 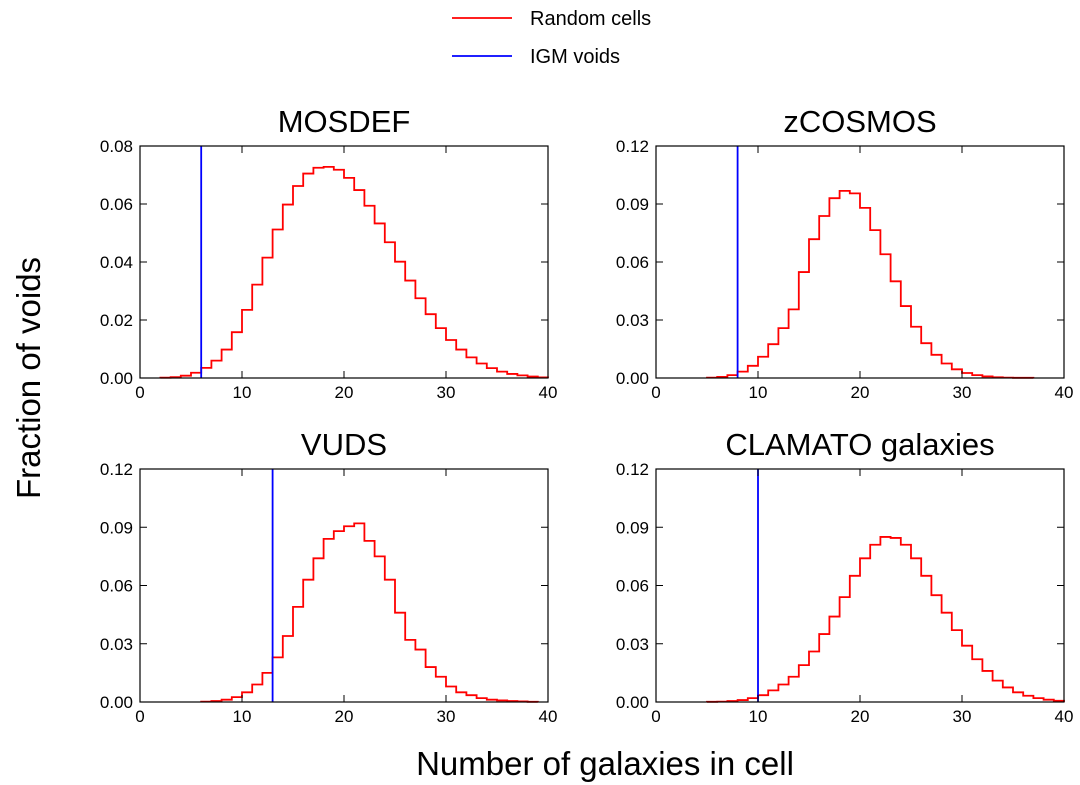 I want to click on panel-title: MOSDEF, so click(x=344, y=121).